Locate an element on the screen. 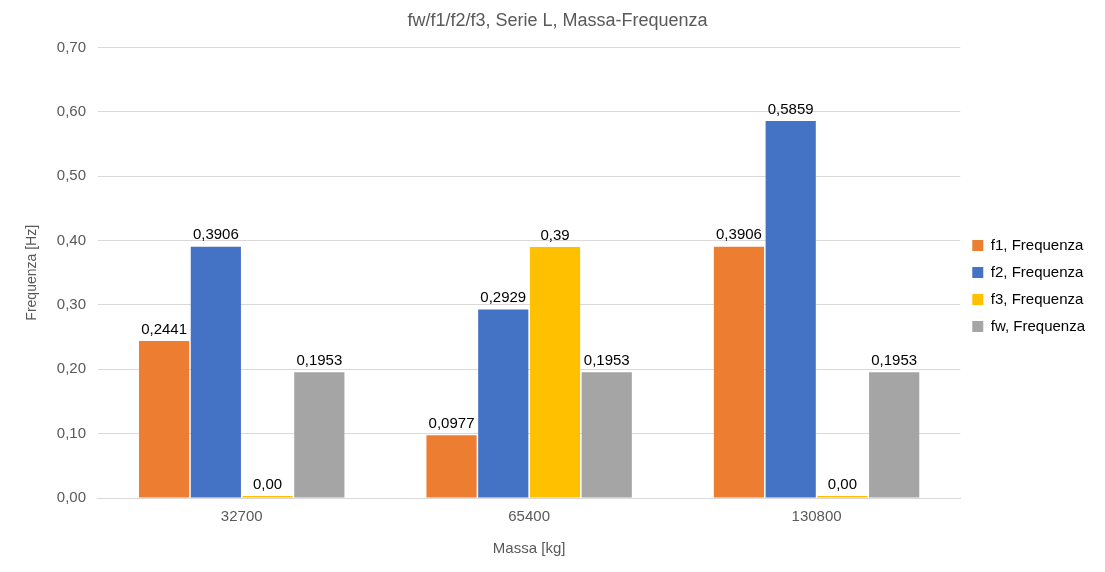 The height and width of the screenshot is (572, 1105). y-tick-label: 0,30 is located at coordinates (71, 304).